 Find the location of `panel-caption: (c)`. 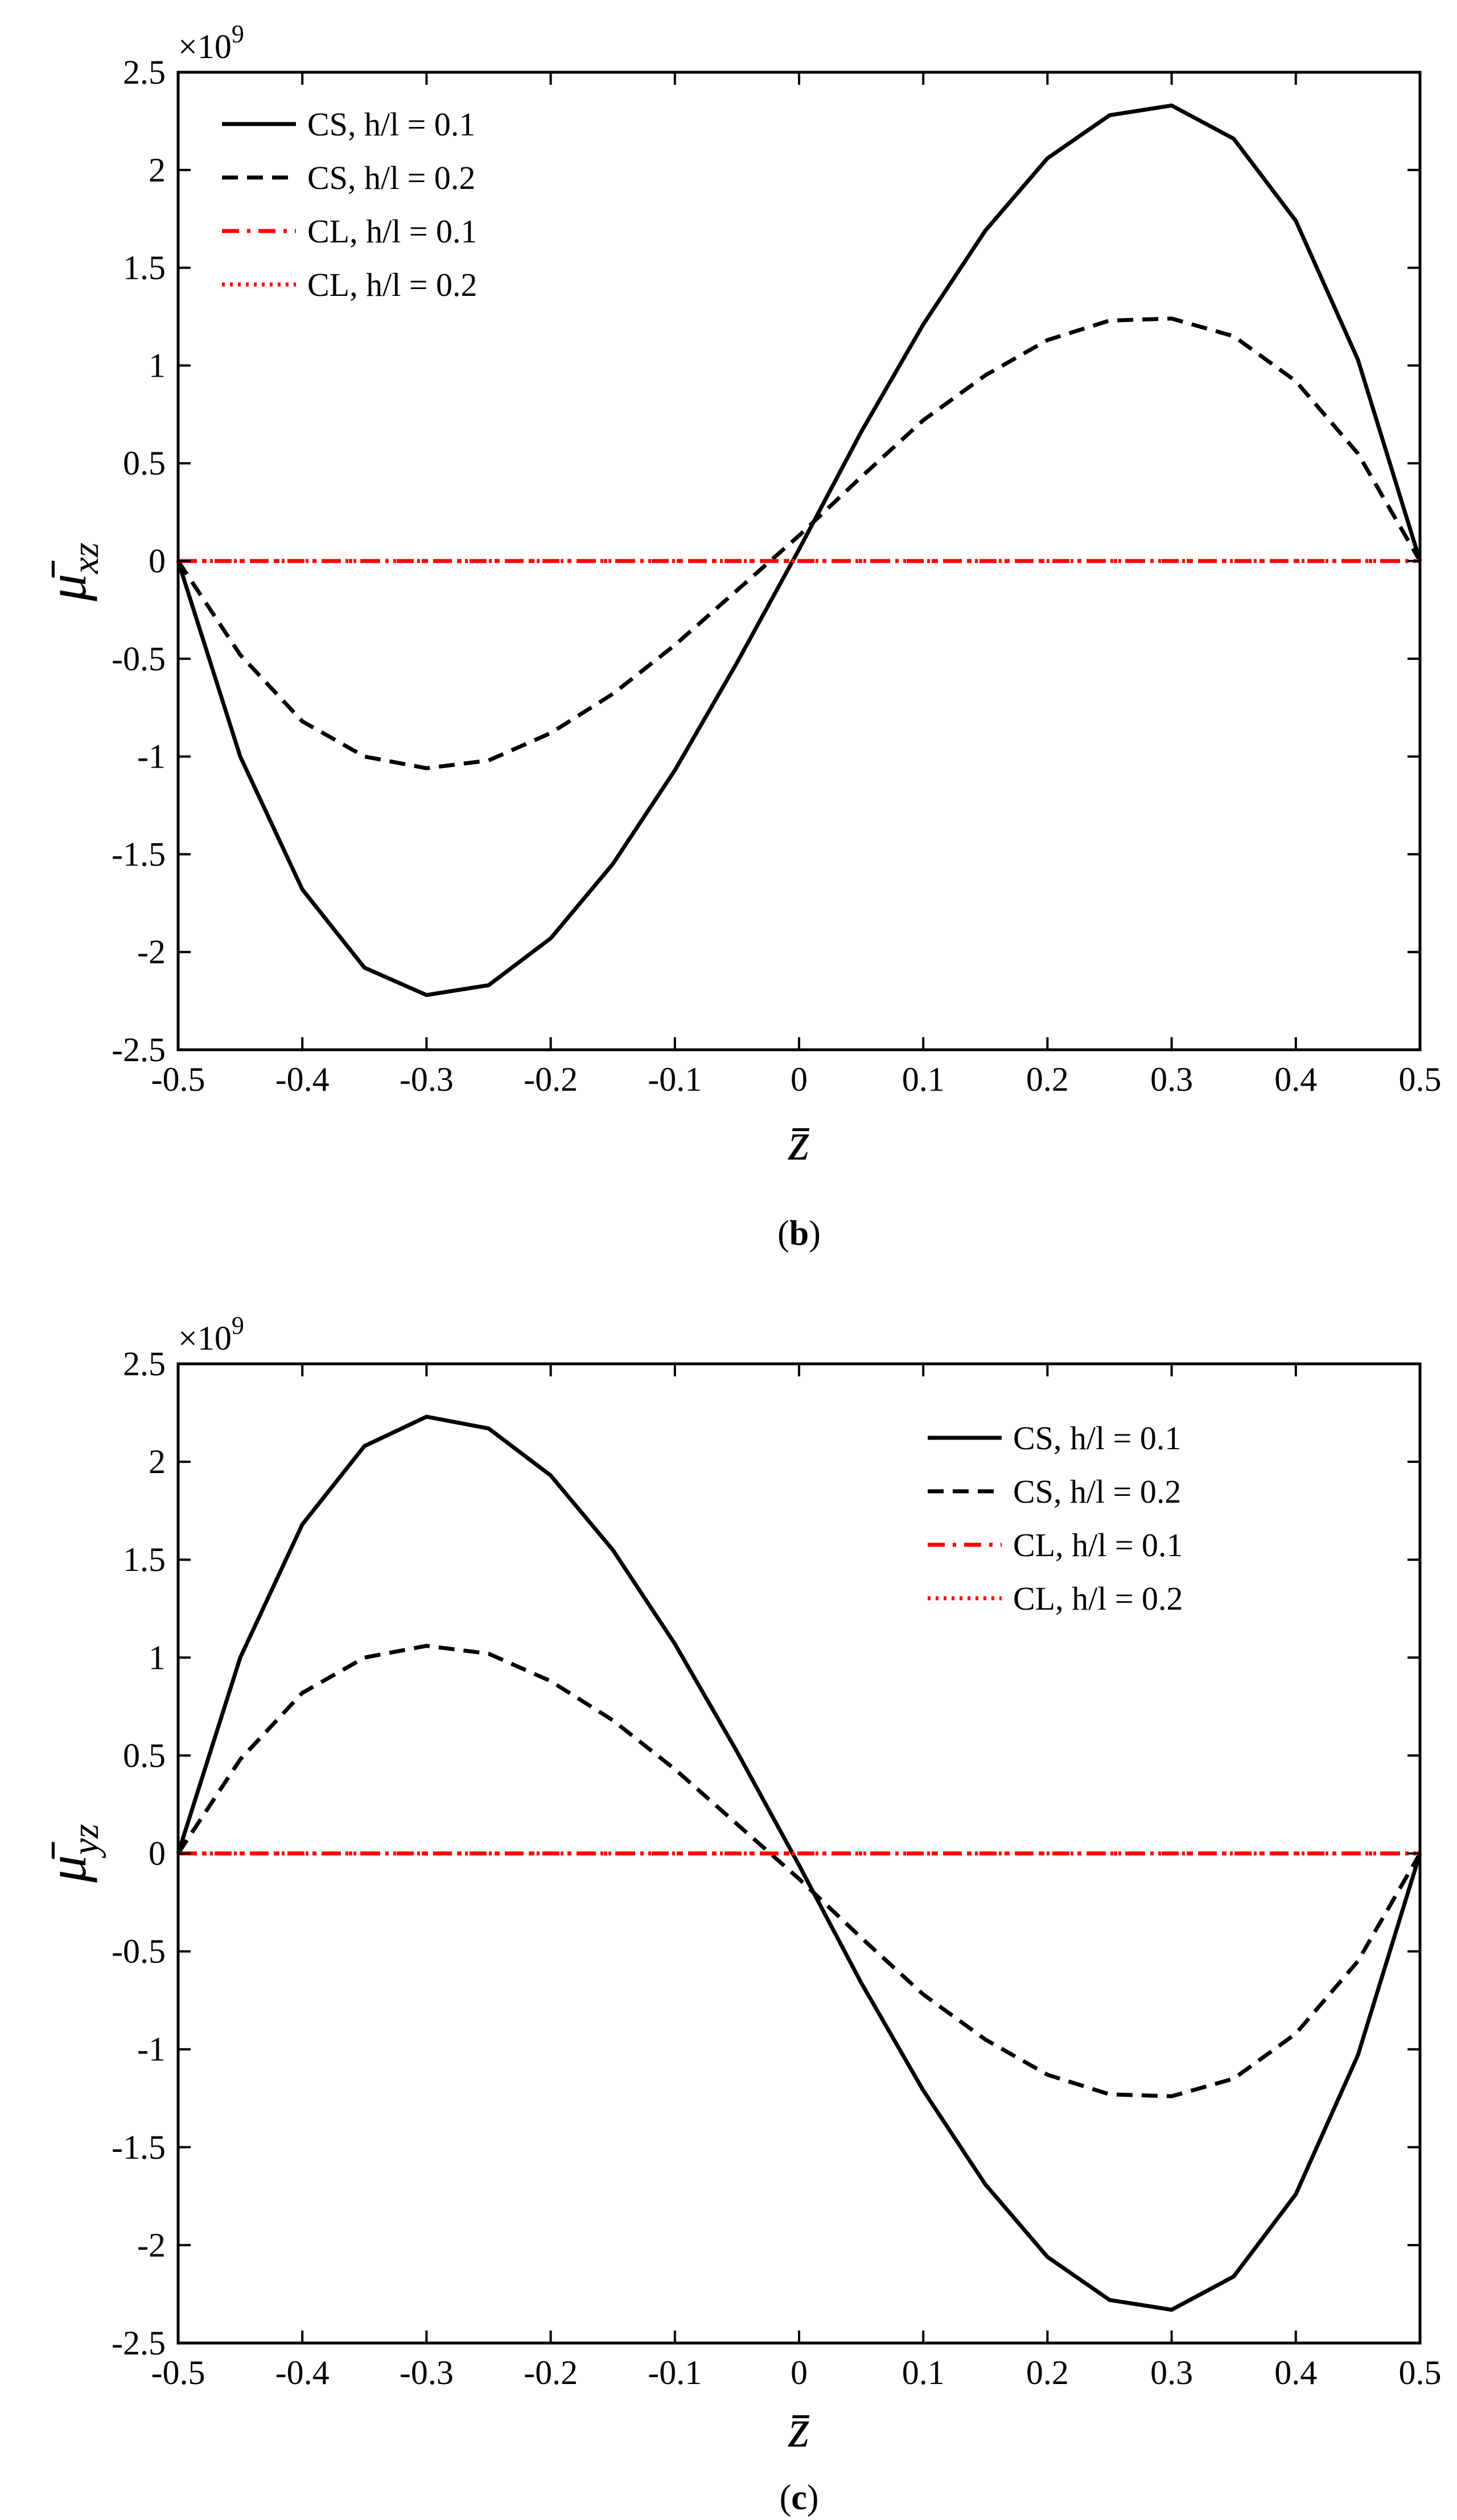

panel-caption: (c) is located at coordinates (799, 2497).